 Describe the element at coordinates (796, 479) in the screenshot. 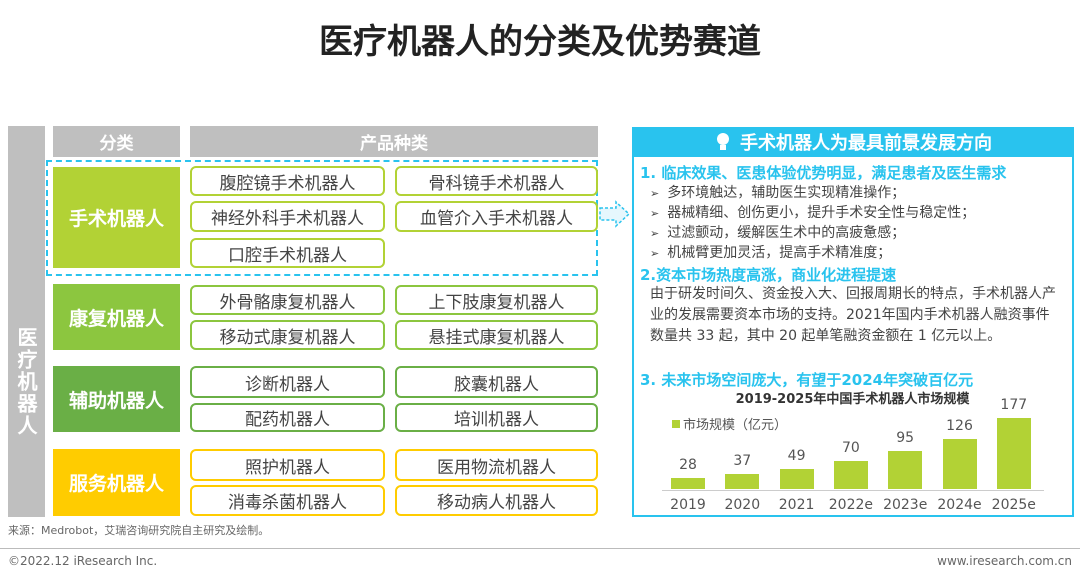

I see `bar-2021` at that location.